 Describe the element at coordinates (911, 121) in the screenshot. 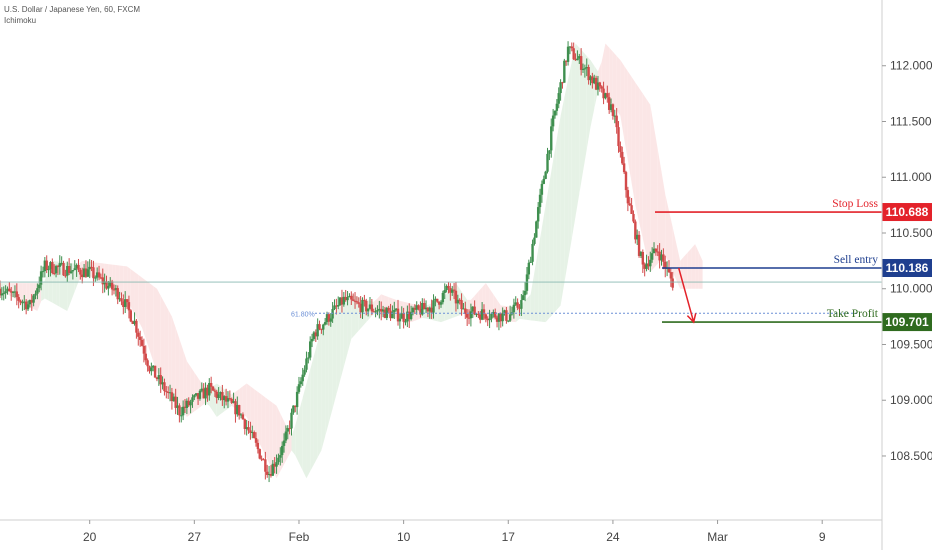

I see `price-tick-label: 111.500` at that location.